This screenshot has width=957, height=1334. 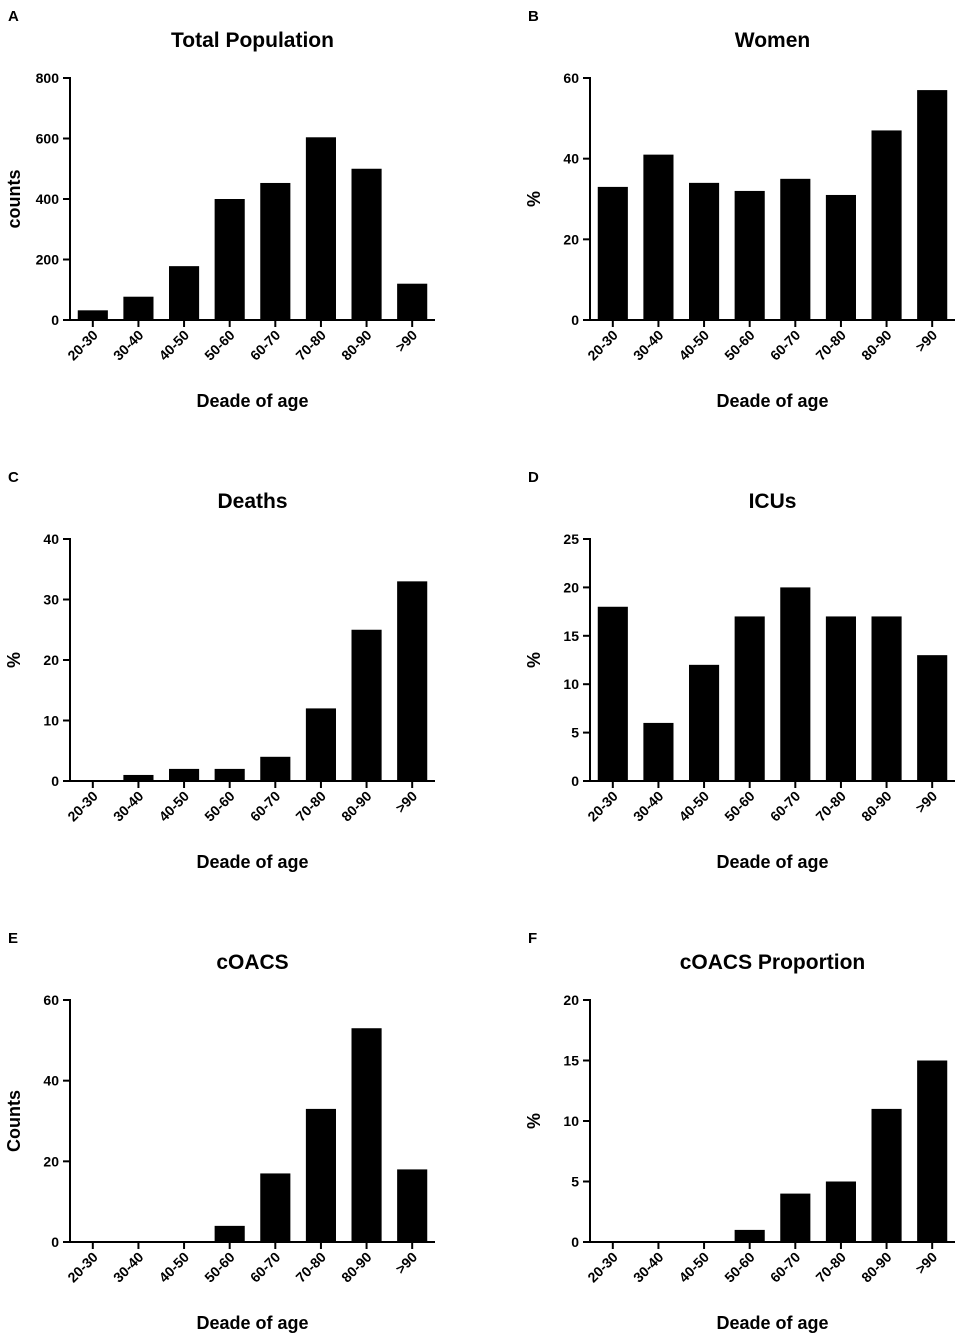 What do you see at coordinates (51, 600) in the screenshot?
I see `y-tick-label: 30` at bounding box center [51, 600].